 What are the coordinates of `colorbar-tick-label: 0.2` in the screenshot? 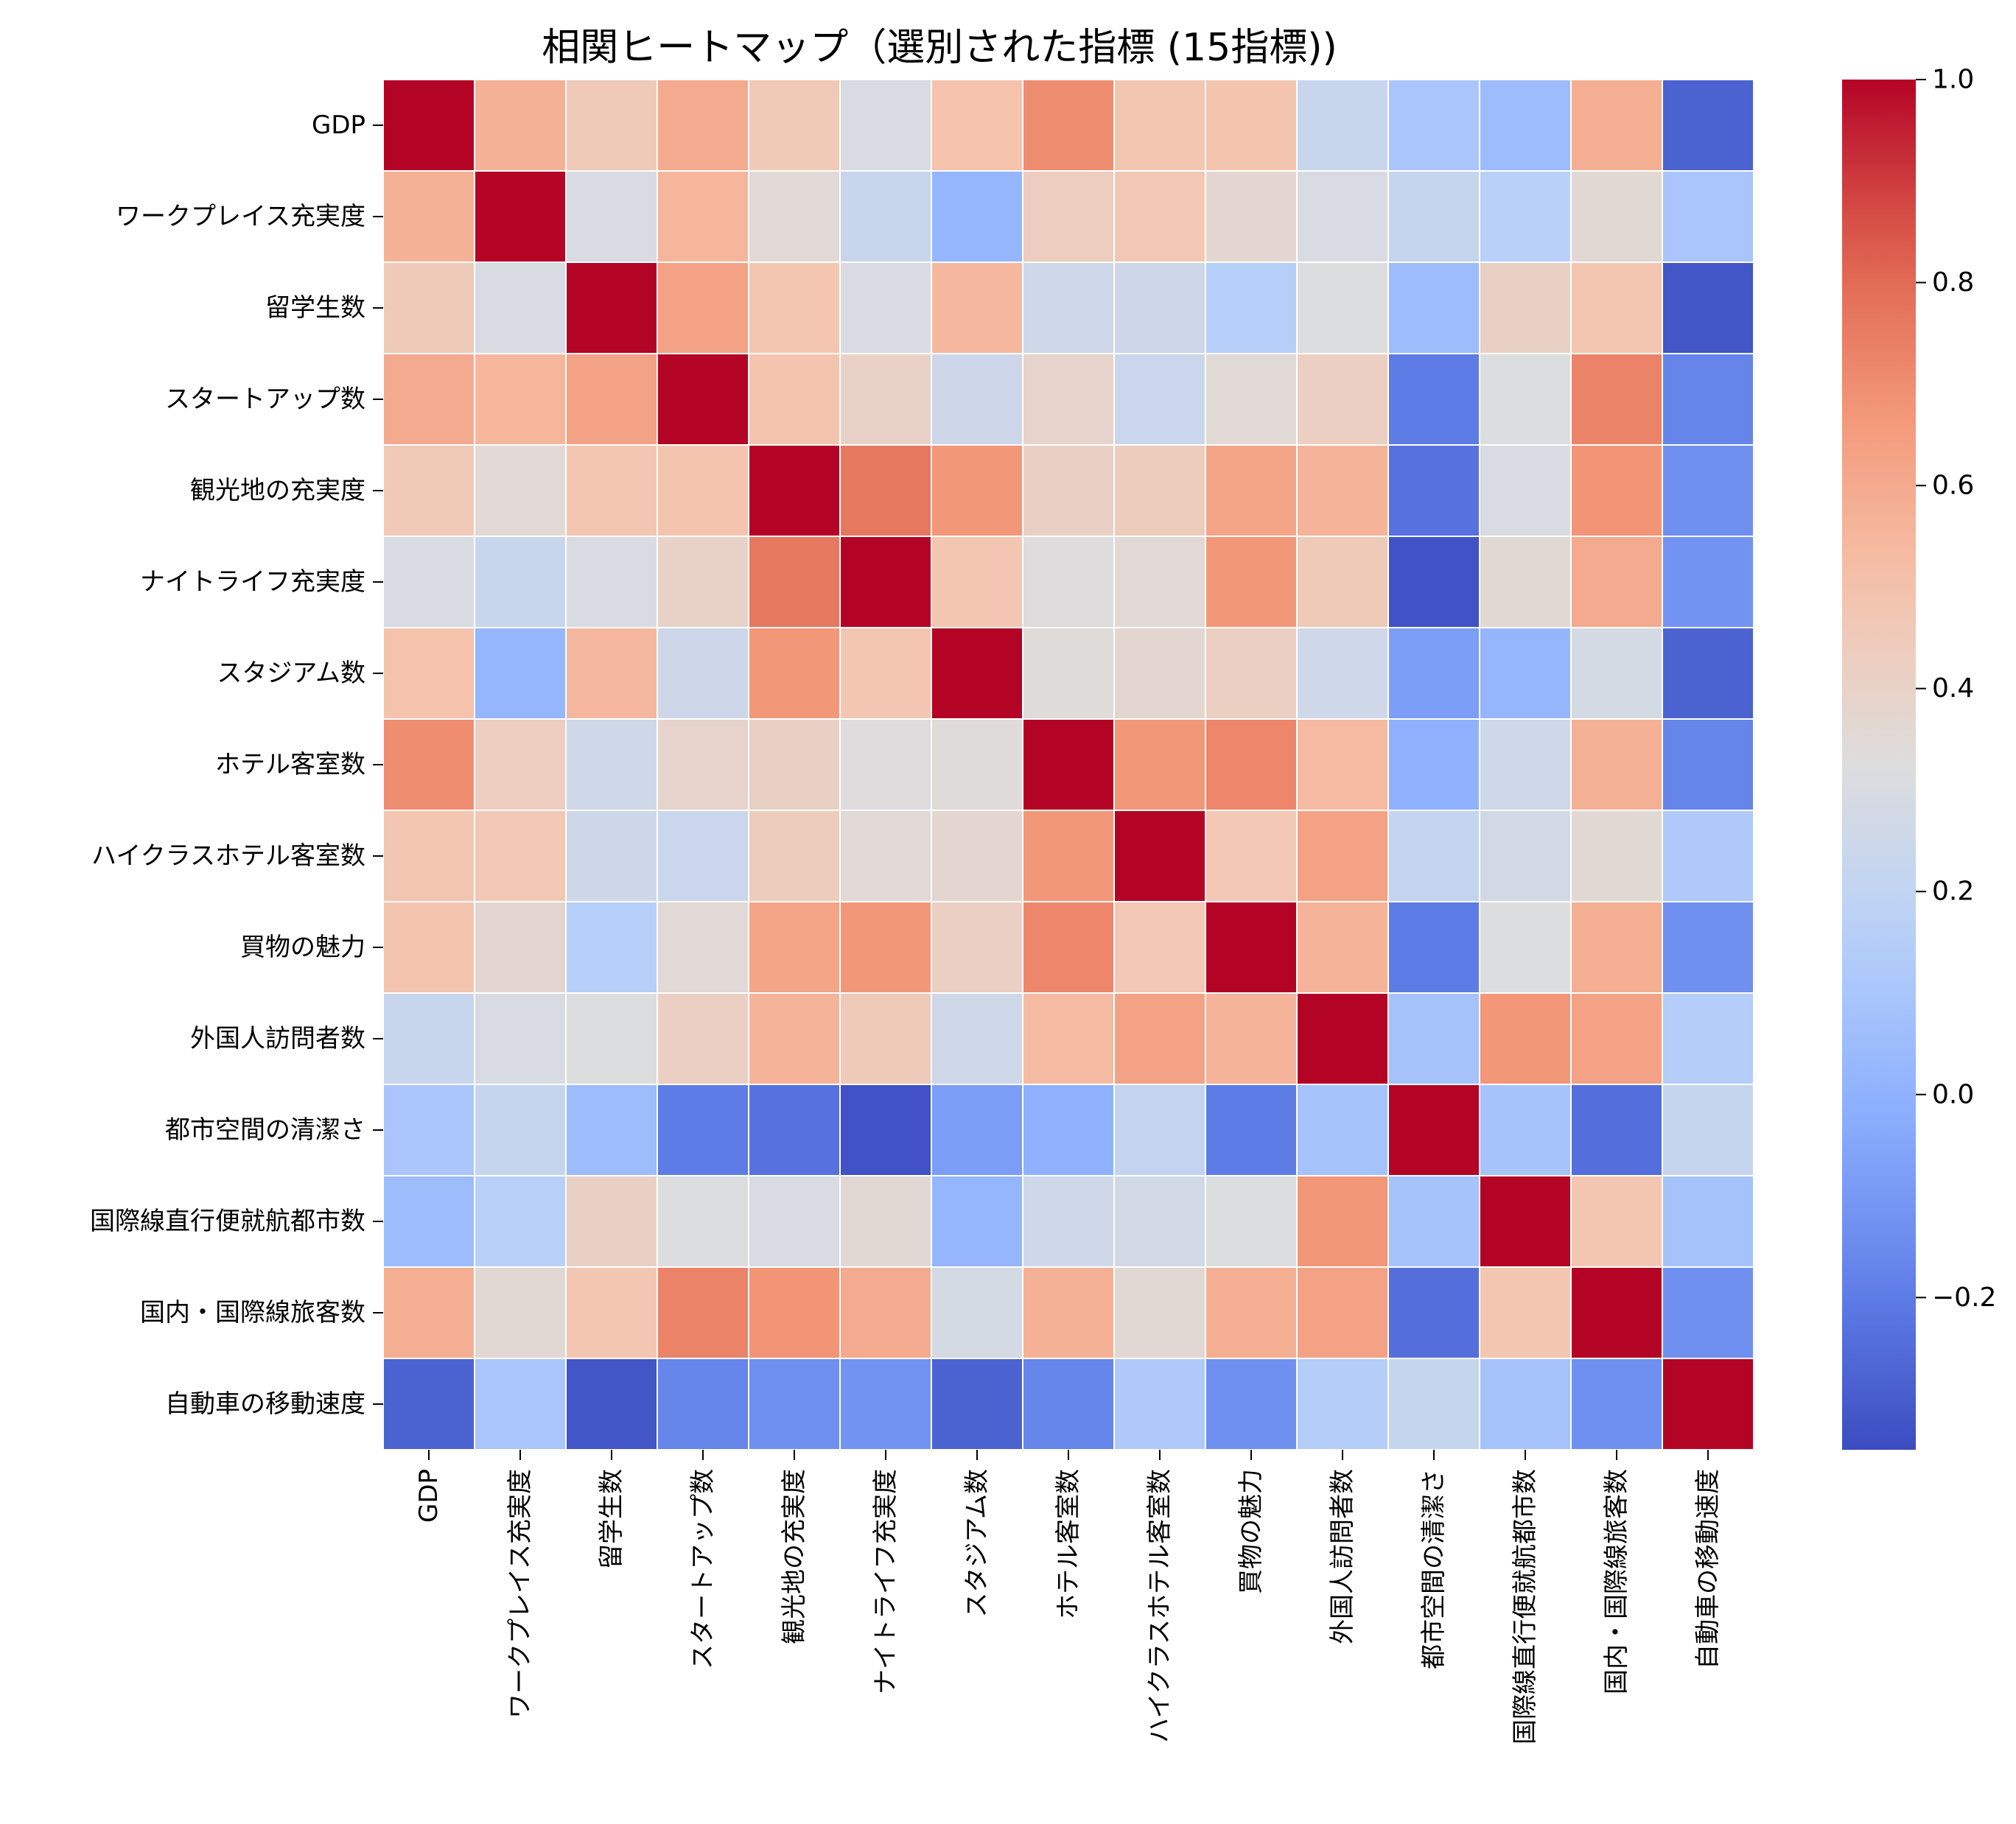 It's located at (1953, 892).